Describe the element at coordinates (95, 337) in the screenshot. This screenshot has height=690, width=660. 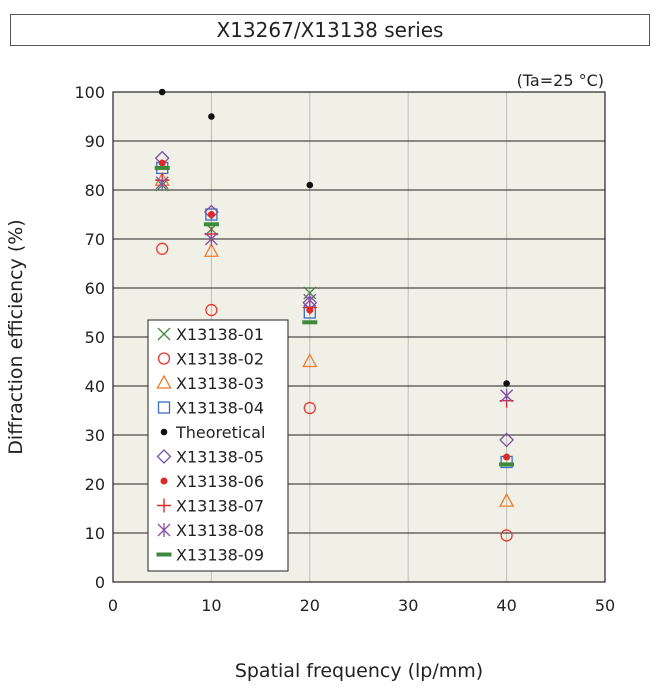
I see `y-tick-label: 50` at that location.